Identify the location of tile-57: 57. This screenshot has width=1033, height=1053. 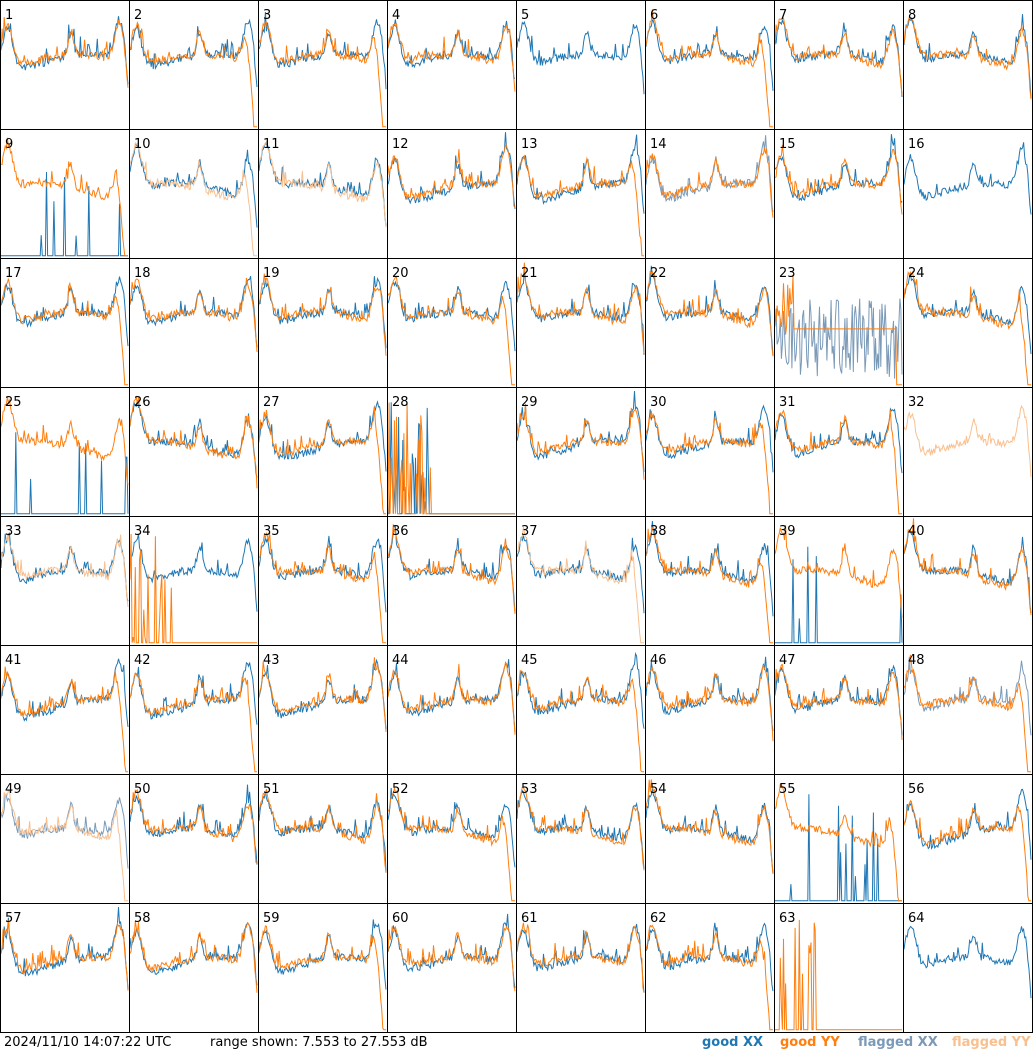
(65, 968).